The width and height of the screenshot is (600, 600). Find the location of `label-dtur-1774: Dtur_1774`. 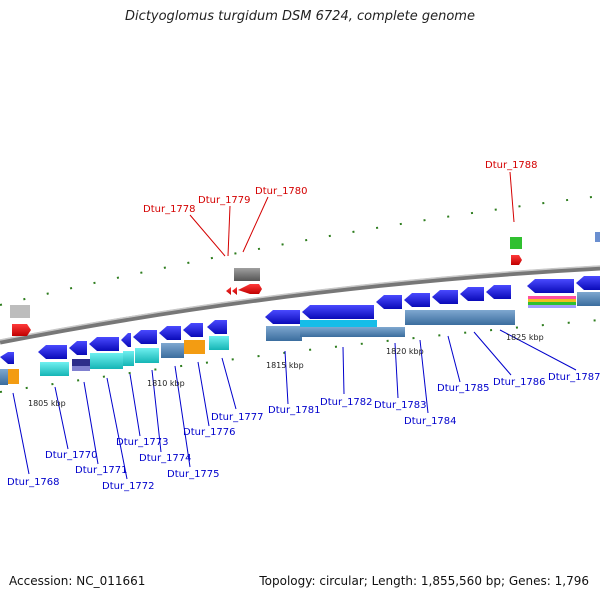

label-dtur-1774: Dtur_1774 is located at coordinates (165, 458).